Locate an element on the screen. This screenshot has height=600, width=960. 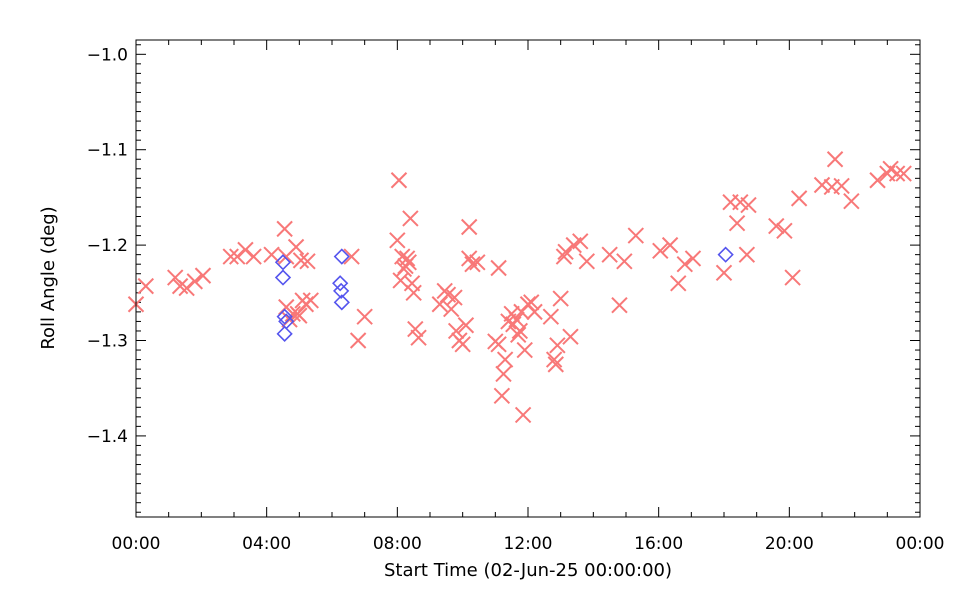
y-tick-label: −1.0 is located at coordinates (107, 55).